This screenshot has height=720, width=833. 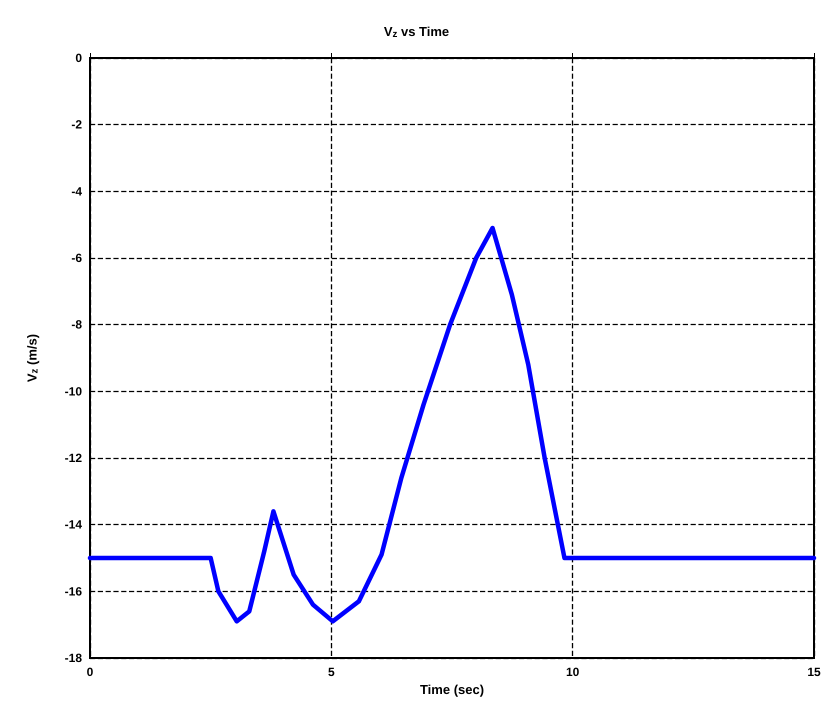 What do you see at coordinates (814, 672) in the screenshot?
I see `x-tick-label: 15` at bounding box center [814, 672].